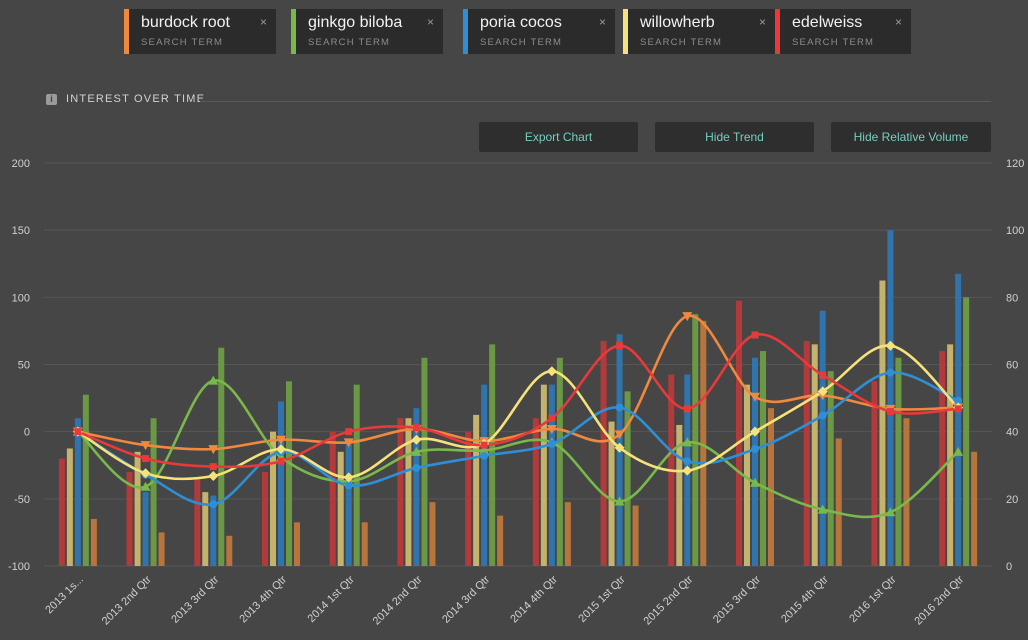 The height and width of the screenshot is (640, 1028). I want to click on x-tick-label: 2014 4th Qtr, so click(534, 599).